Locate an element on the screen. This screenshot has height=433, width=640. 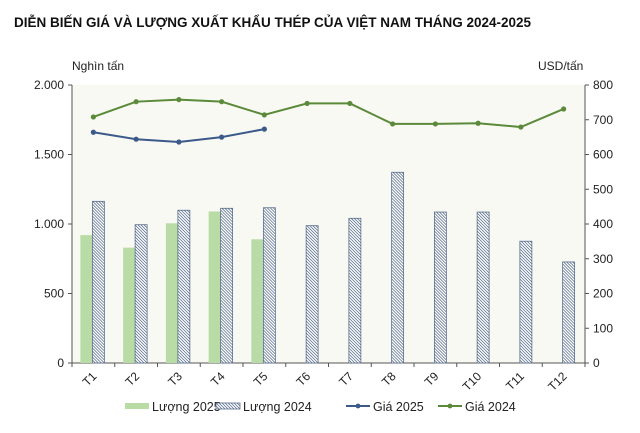
left-tick-label: 2.000 is located at coordinates (49, 85).